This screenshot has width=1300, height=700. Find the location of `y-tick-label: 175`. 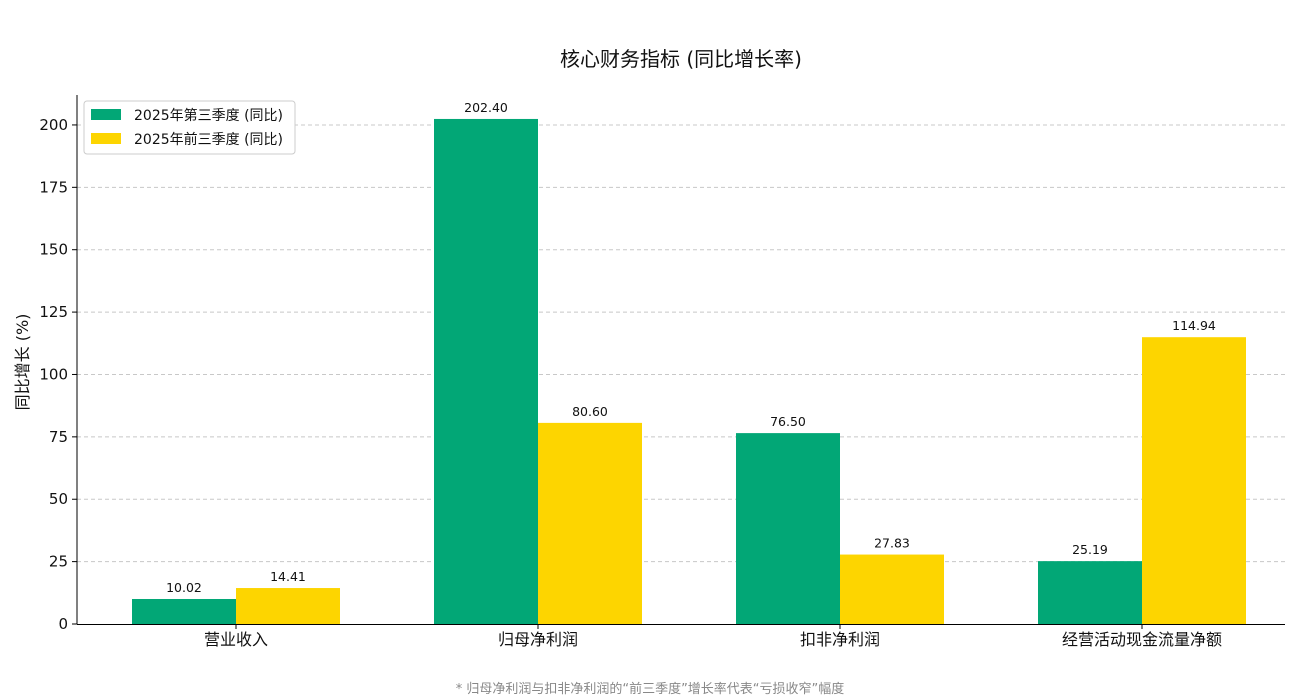

y-tick-label: 175 is located at coordinates (53, 187).